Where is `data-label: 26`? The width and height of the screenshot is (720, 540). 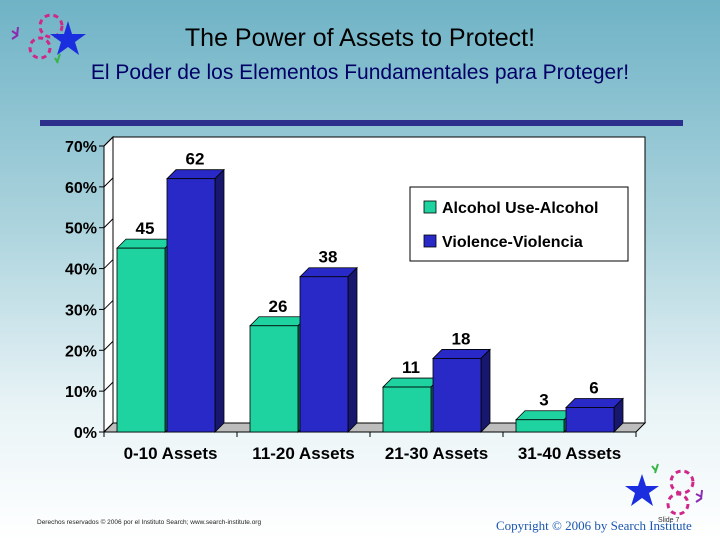
data-label: 26 is located at coordinates (278, 306).